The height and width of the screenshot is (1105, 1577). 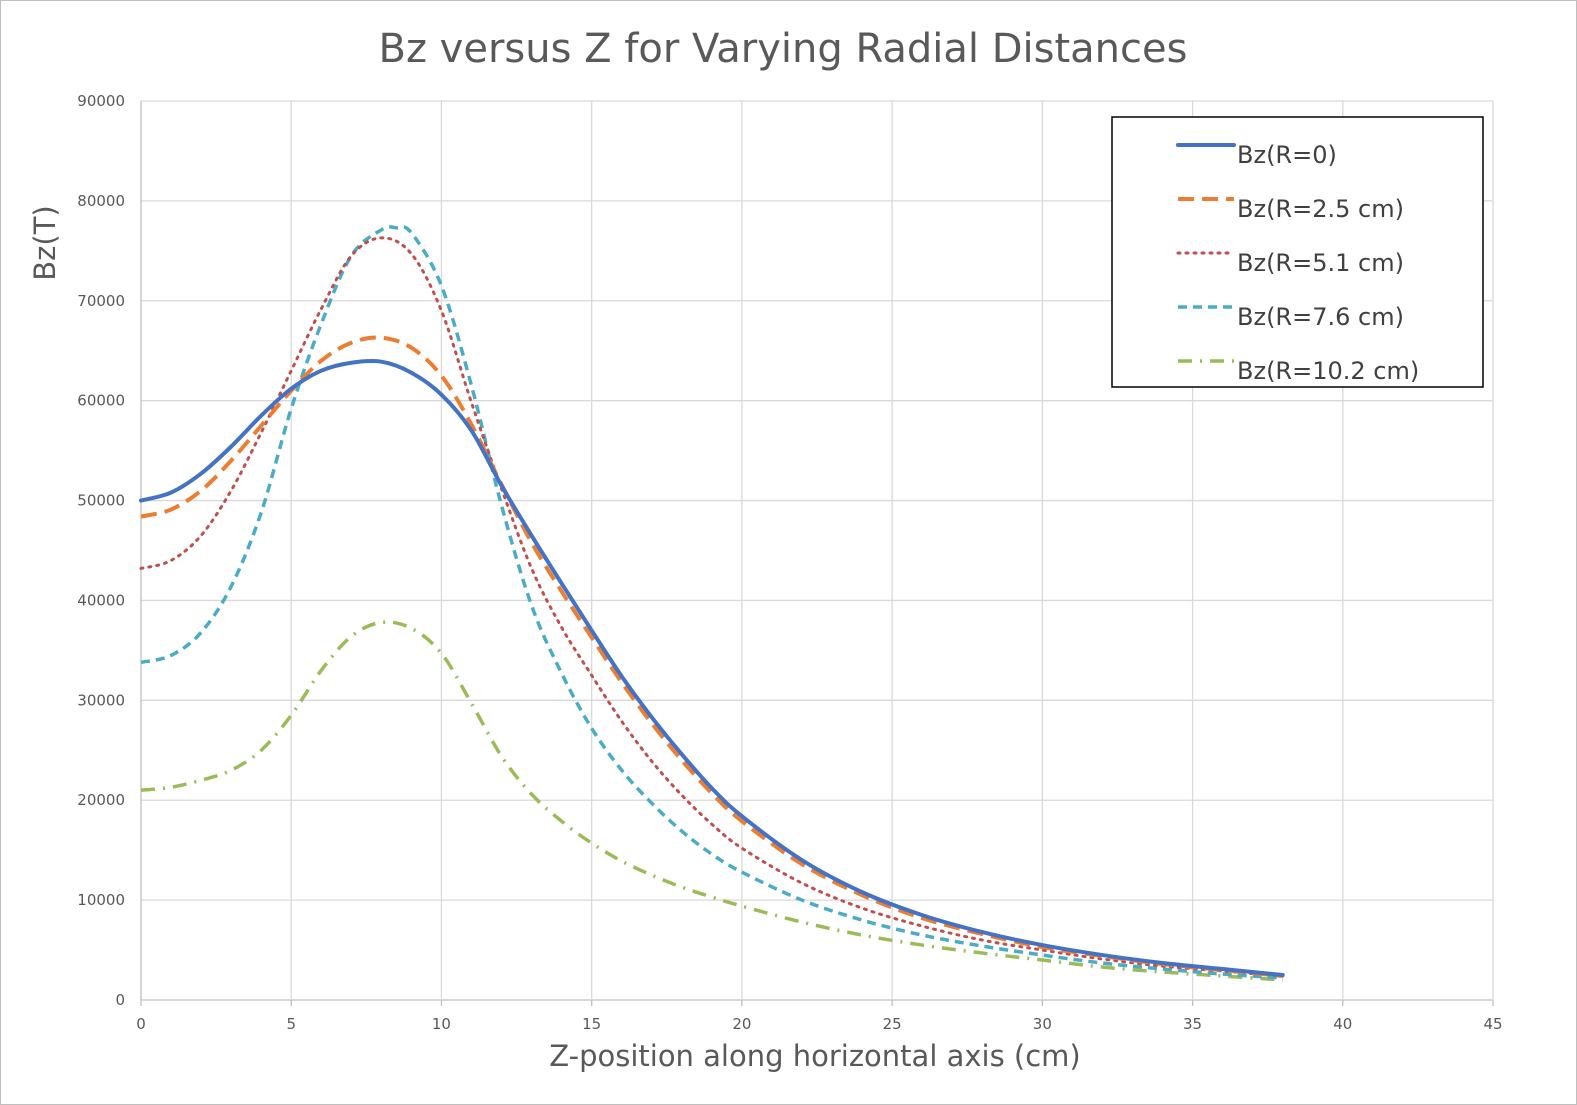 I want to click on legend-box, so click(x=1297, y=252).